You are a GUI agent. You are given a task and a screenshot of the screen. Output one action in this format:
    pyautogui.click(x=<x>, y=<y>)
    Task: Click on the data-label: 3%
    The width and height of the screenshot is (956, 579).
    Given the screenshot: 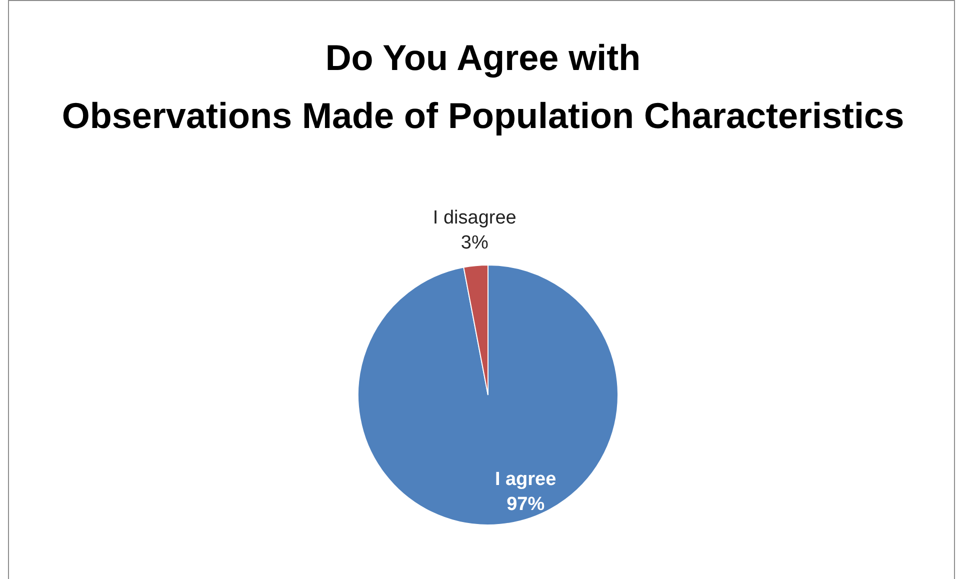 What is the action you would take?
    pyautogui.click(x=474, y=243)
    